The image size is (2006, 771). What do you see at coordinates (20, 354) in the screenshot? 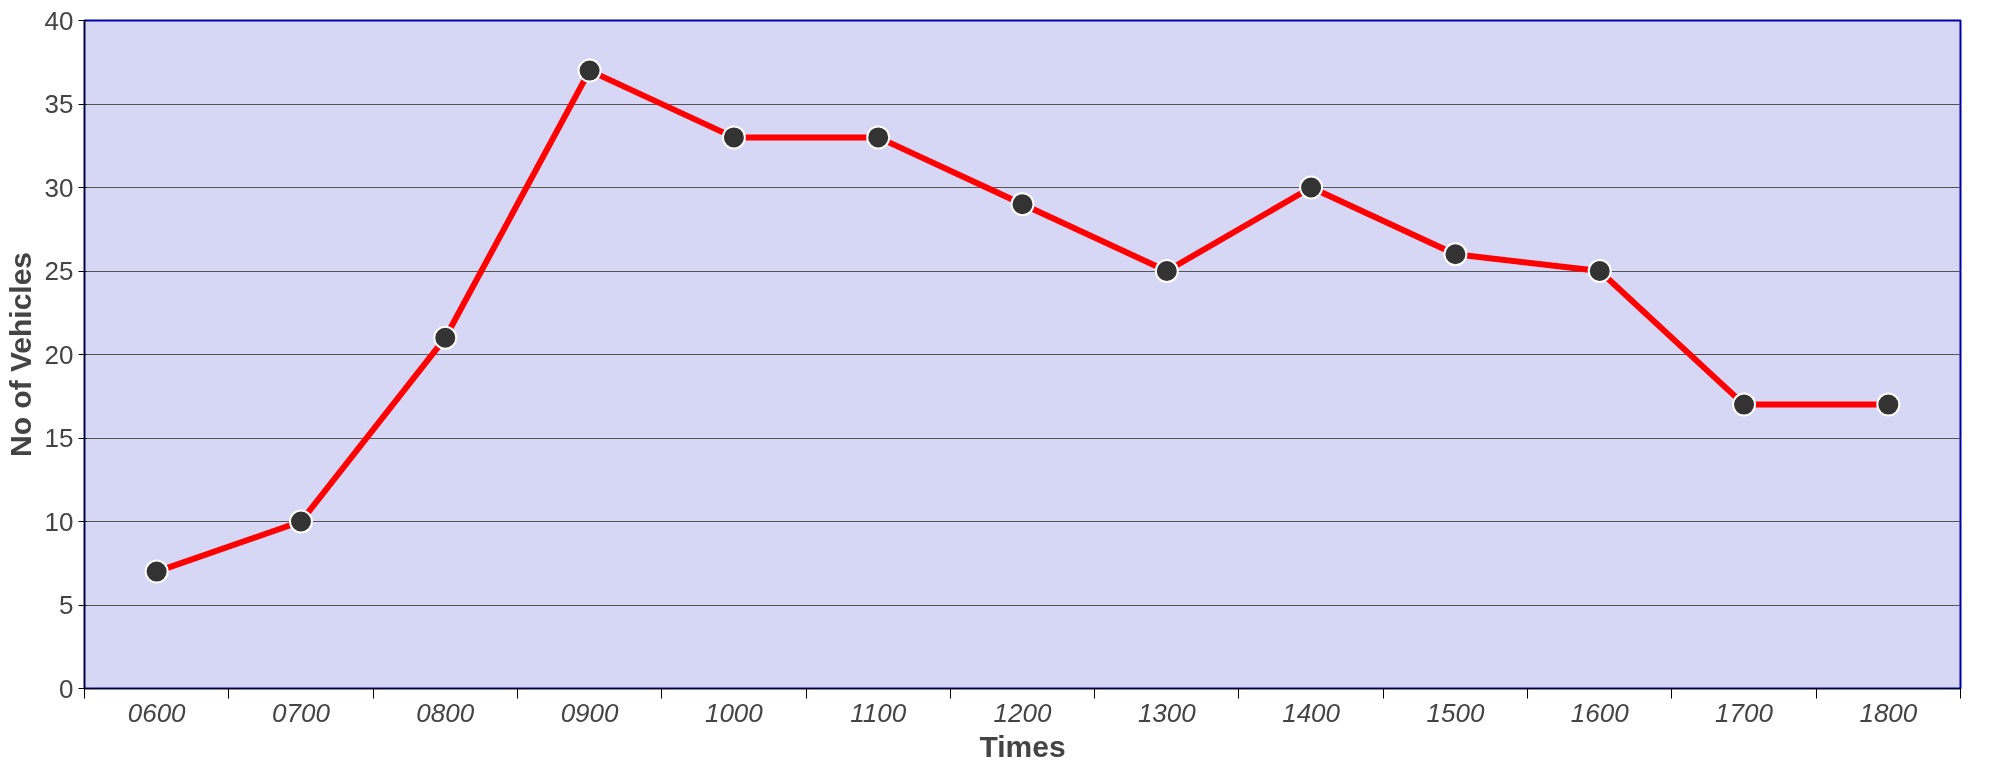
I see `y-axis-title: No of Vehicles` at bounding box center [20, 354].